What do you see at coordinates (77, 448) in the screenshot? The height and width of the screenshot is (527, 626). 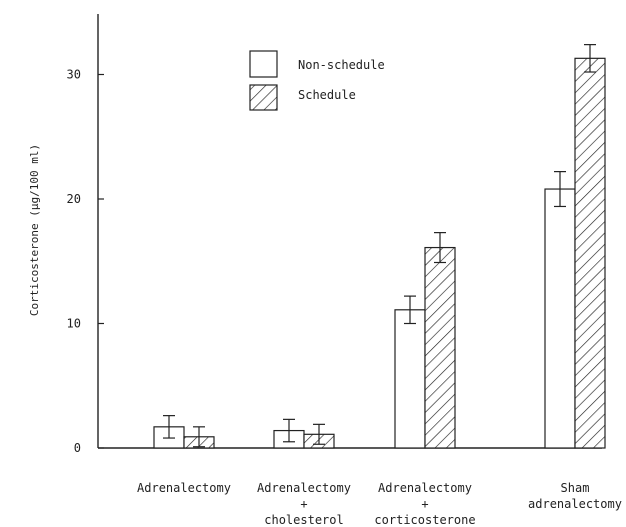 I see `y-tick-label: 0` at bounding box center [77, 448].